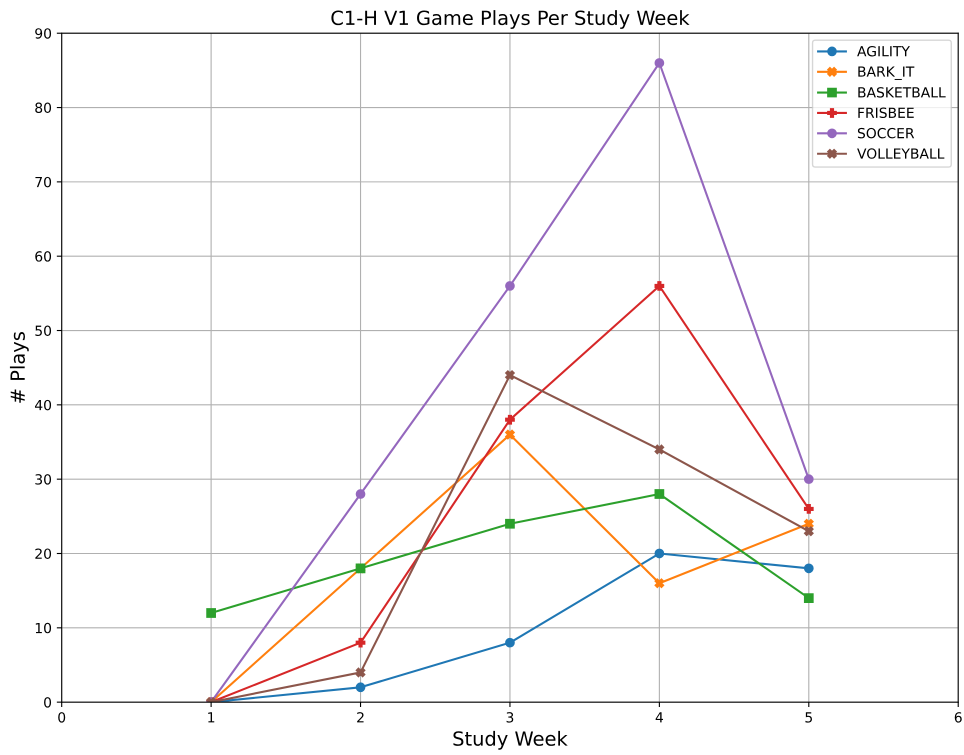  What do you see at coordinates (660, 717) in the screenshot?
I see `x-tick-label: 4` at bounding box center [660, 717].